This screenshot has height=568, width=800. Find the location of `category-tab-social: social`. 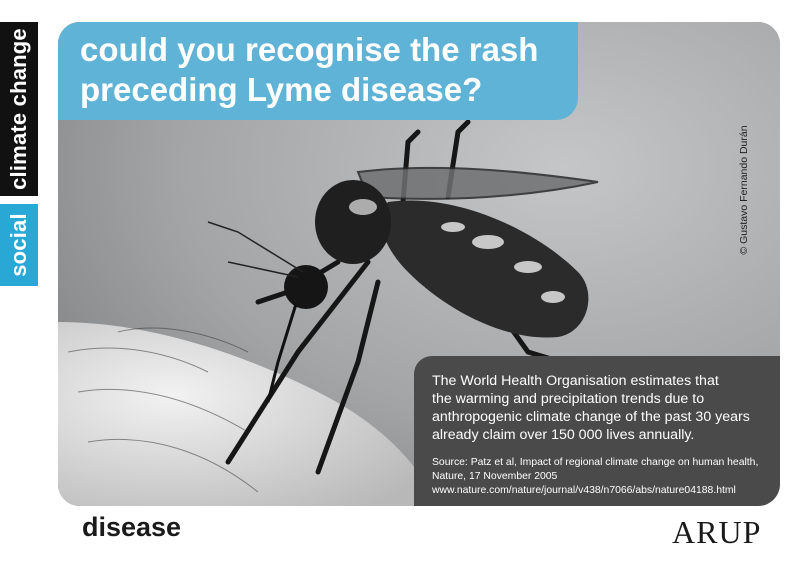

category-tab-social: social is located at coordinates (19, 245).